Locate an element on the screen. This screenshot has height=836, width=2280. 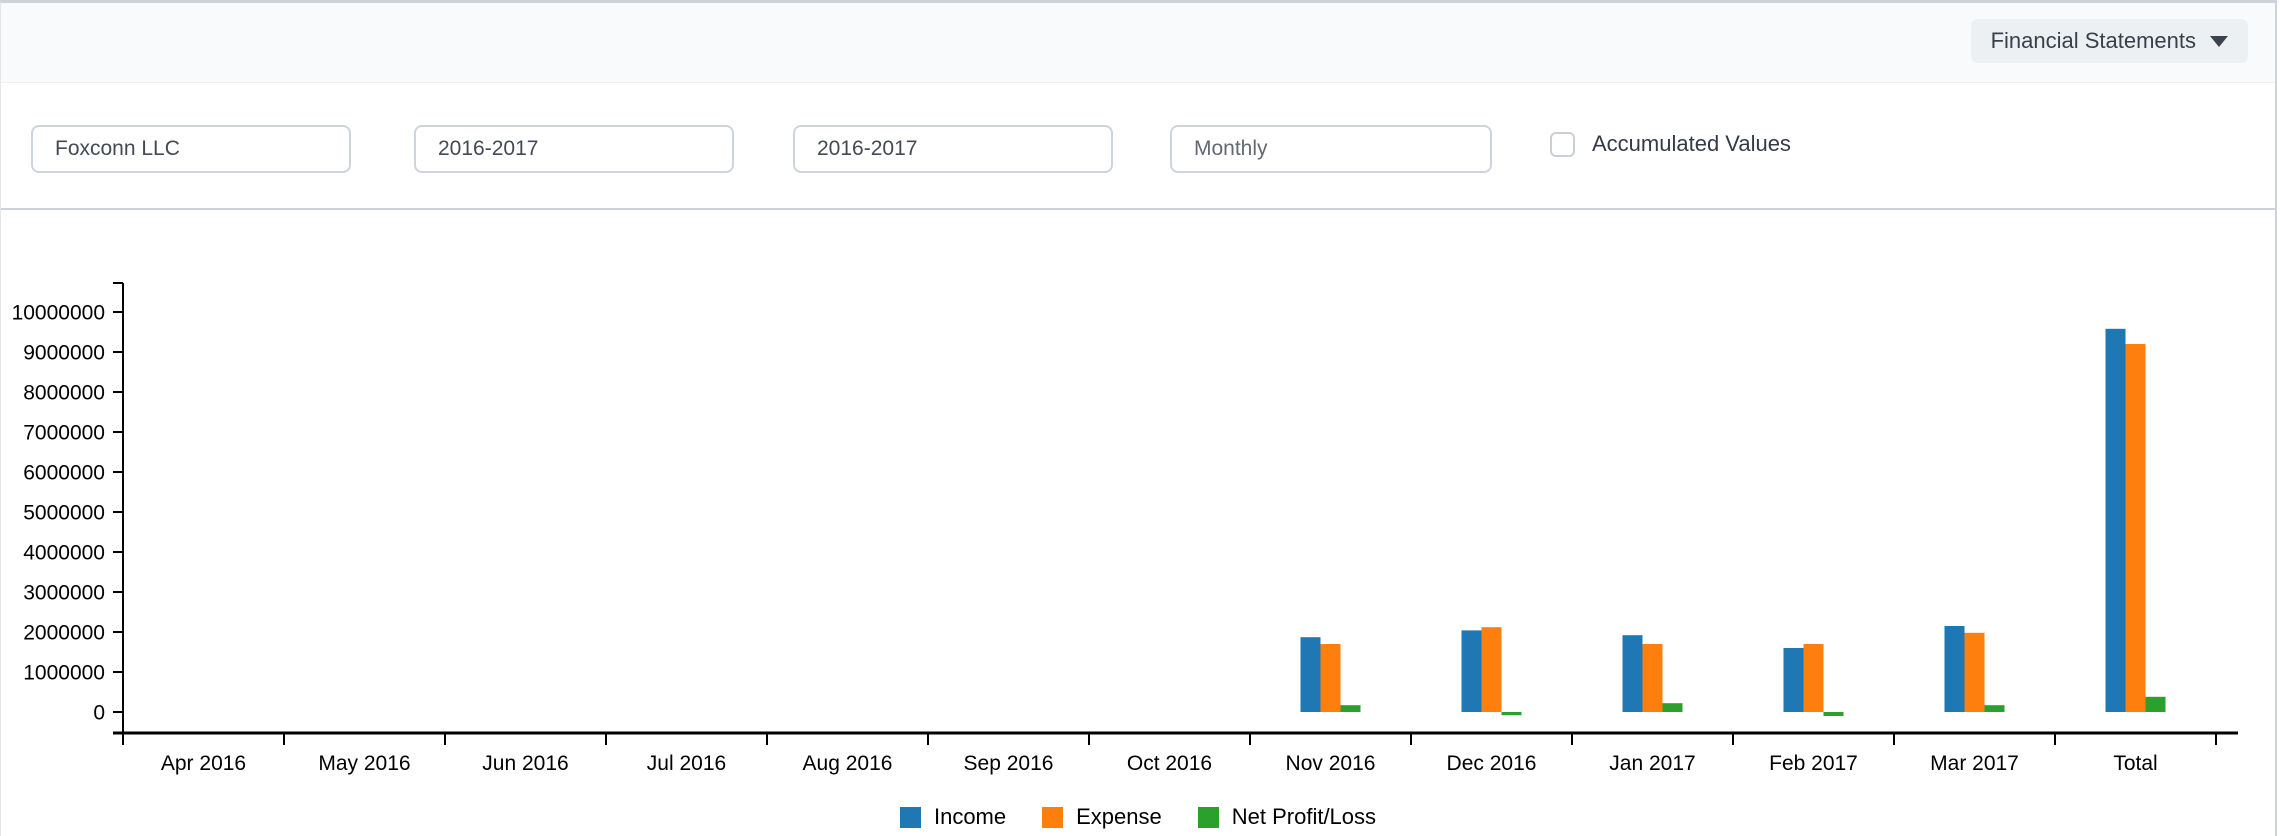
bar-income-nov-2016 is located at coordinates (1310, 674).